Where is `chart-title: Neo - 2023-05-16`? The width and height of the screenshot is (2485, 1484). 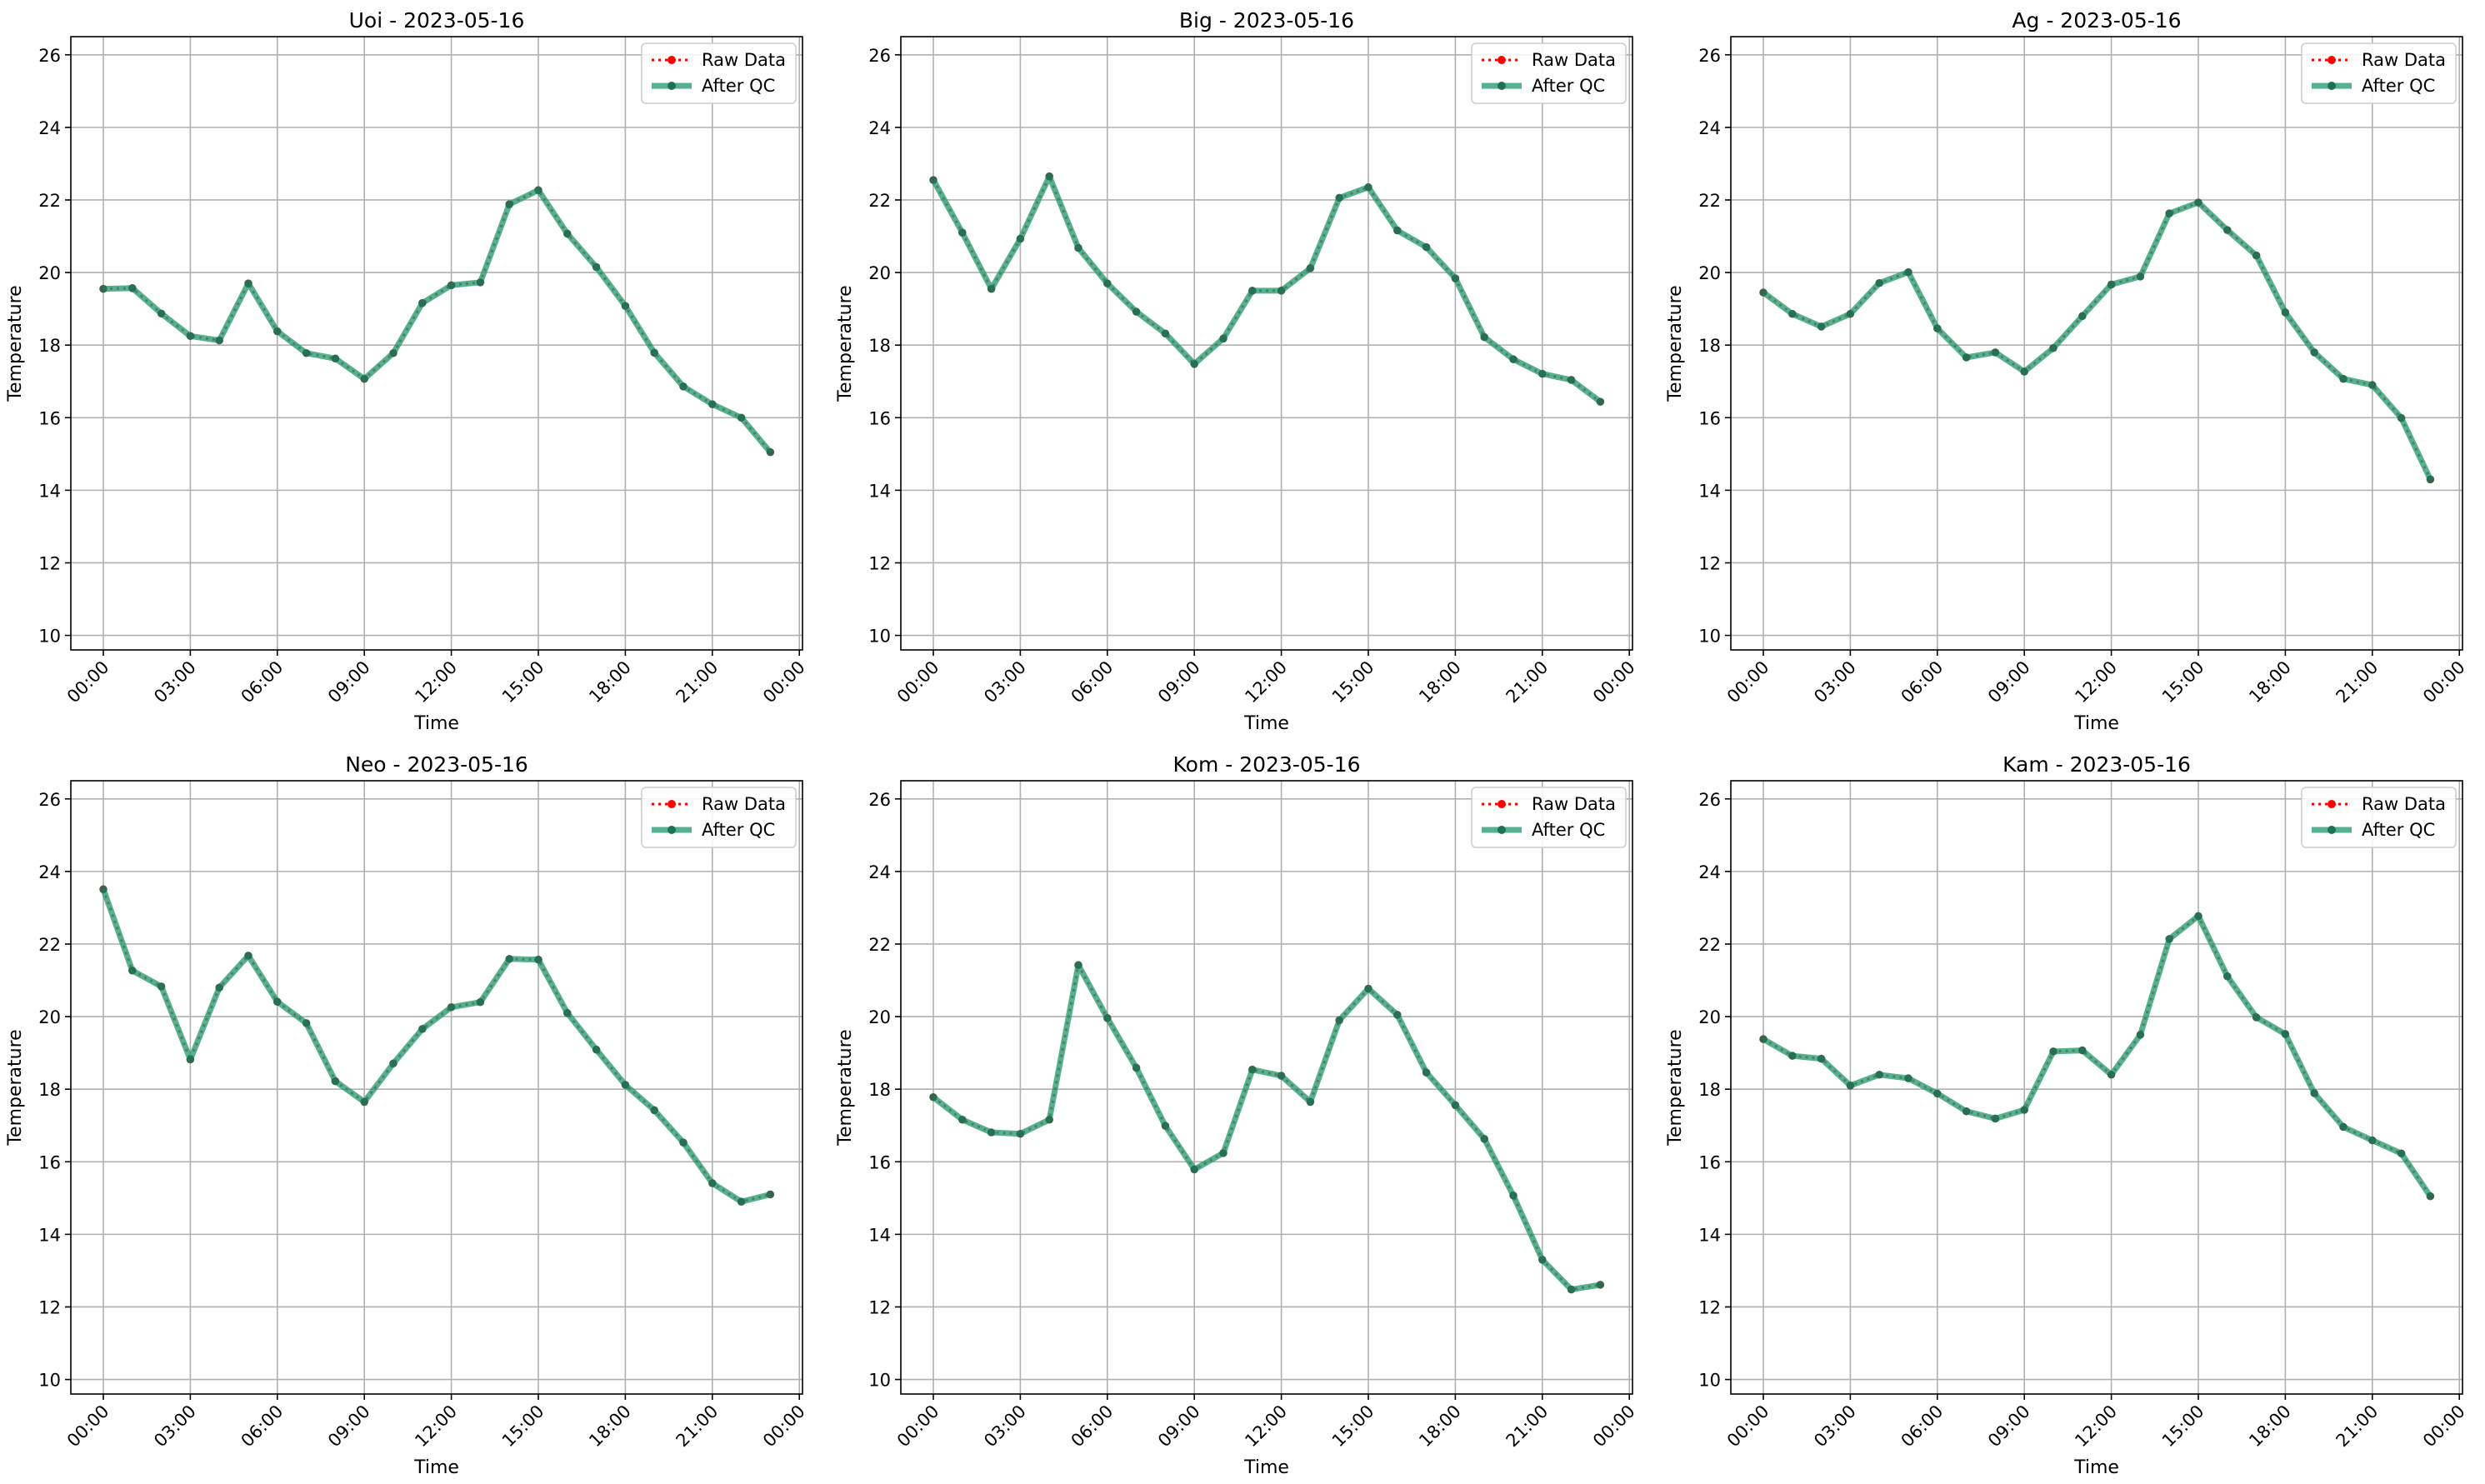 chart-title: Neo - 2023-05-16 is located at coordinates (436, 764).